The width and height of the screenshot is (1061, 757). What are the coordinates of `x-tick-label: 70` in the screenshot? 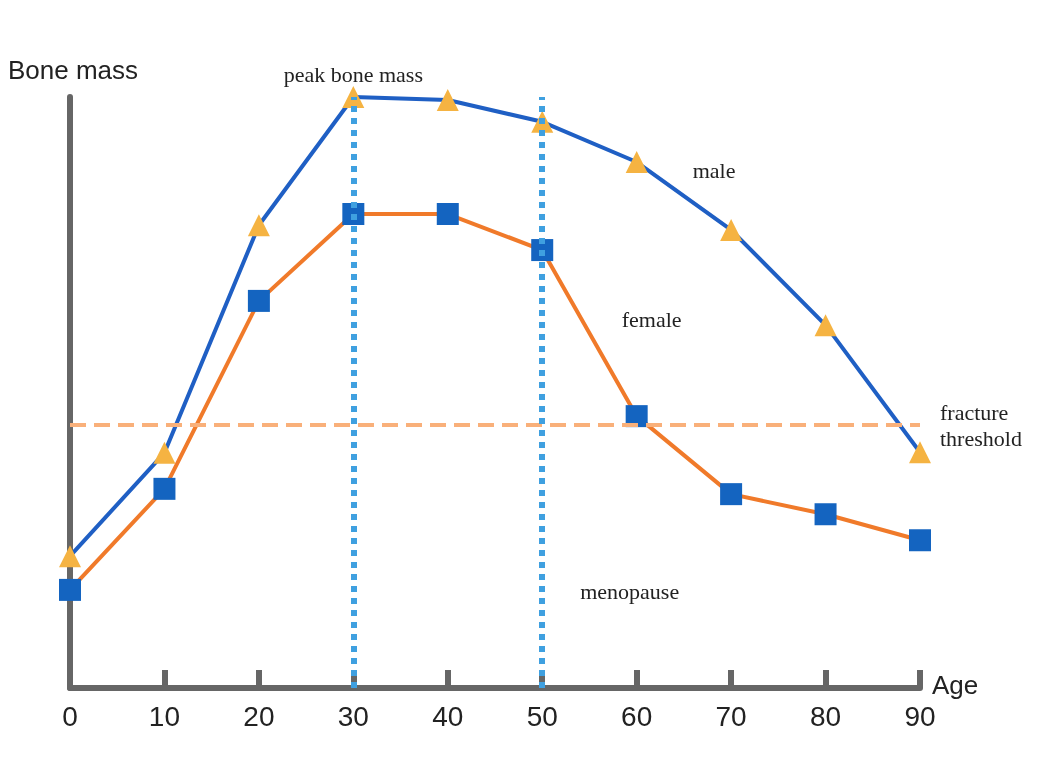 It's located at (731, 716).